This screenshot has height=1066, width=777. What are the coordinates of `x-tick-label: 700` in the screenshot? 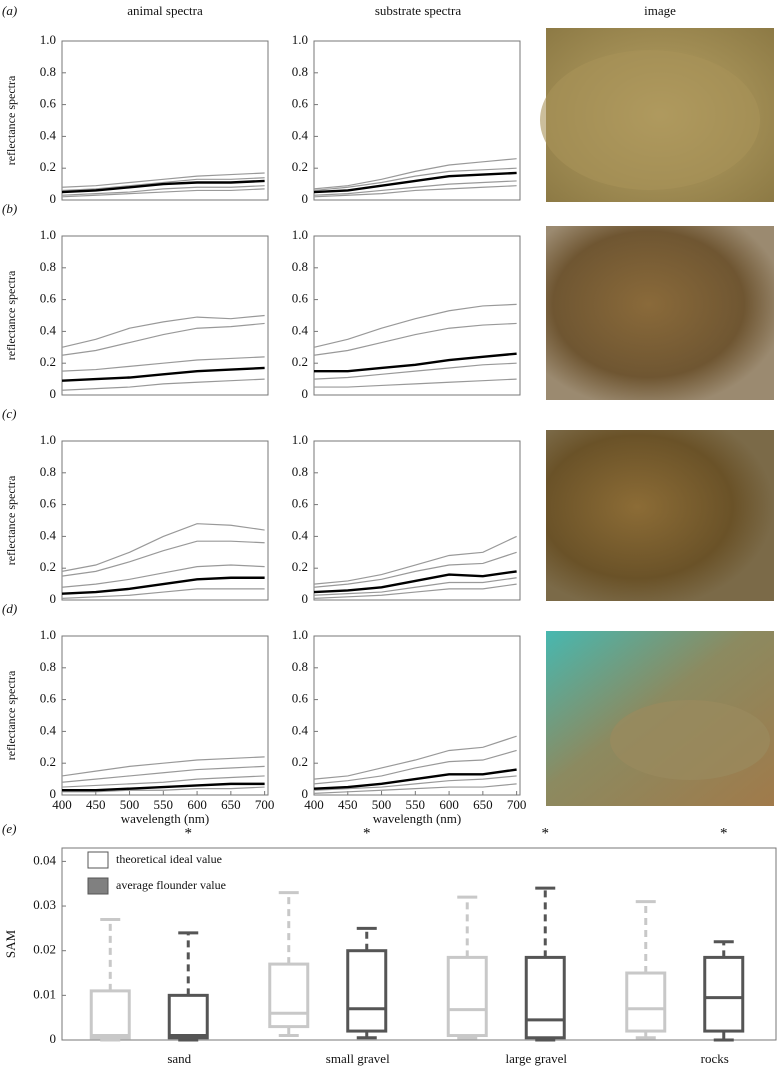 It's located at (517, 804).